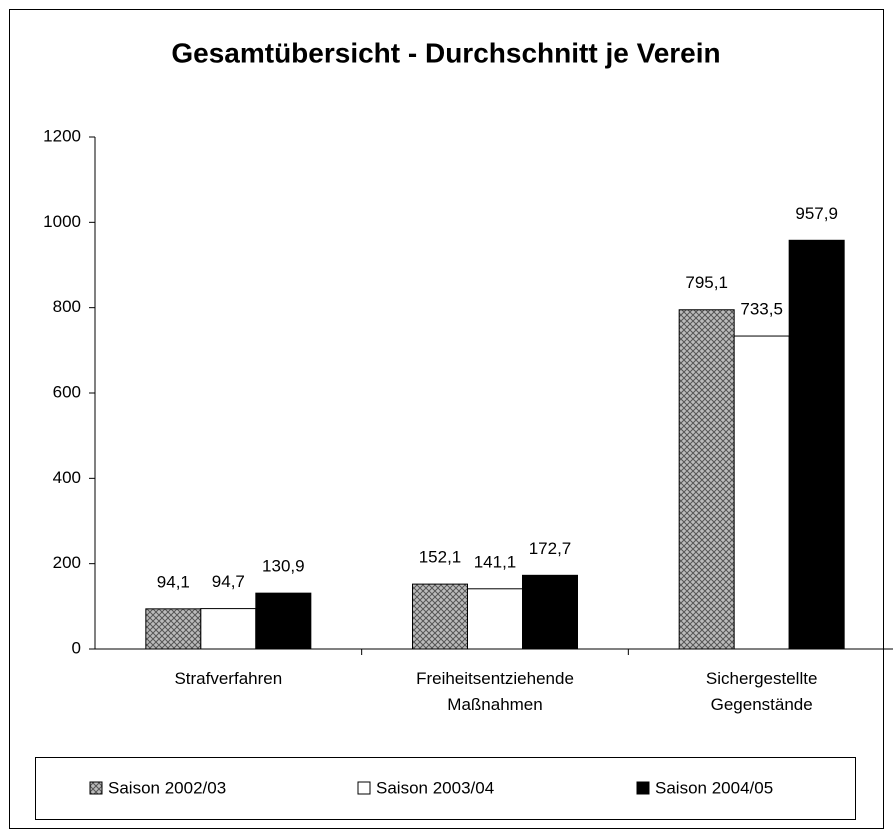 The height and width of the screenshot is (839, 893). I want to click on y-tick-label: 200, so click(67, 562).